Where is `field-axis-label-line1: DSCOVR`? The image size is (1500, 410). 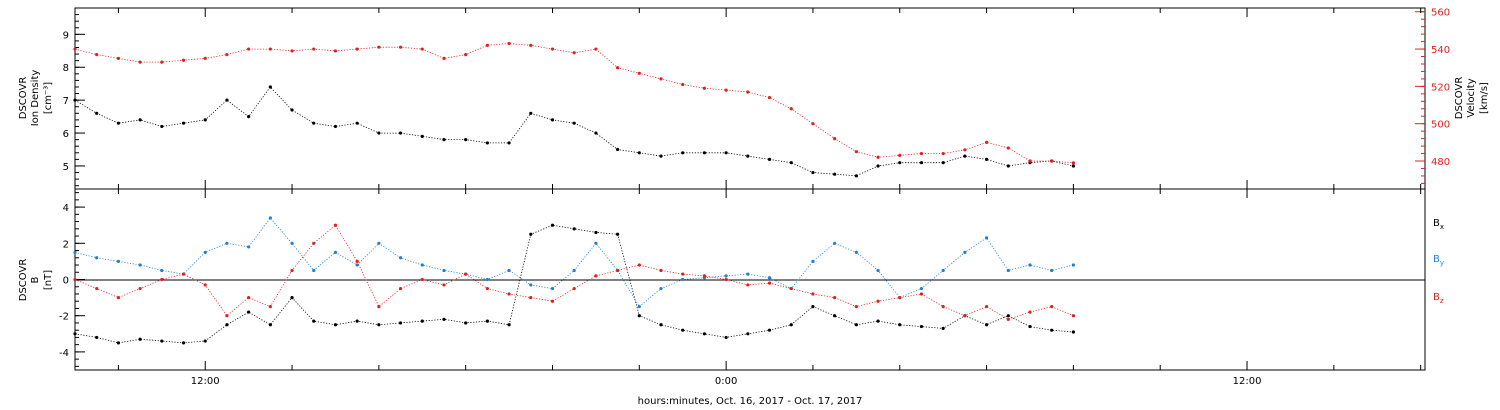
field-axis-label-line1: DSCOVR is located at coordinates (23, 280).